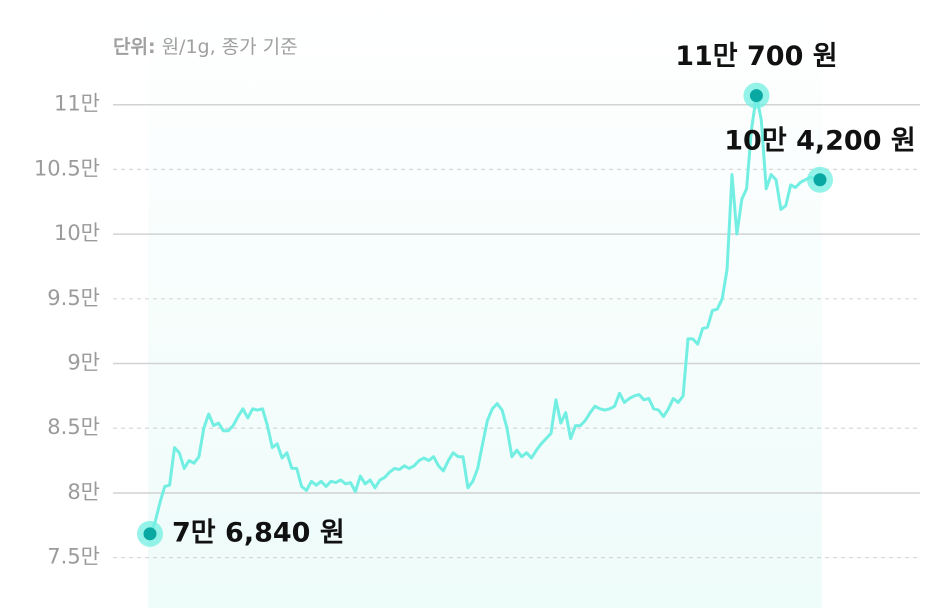  What do you see at coordinates (756, 56) in the screenshot?
I see `value-label: 11만 700 원` at bounding box center [756, 56].